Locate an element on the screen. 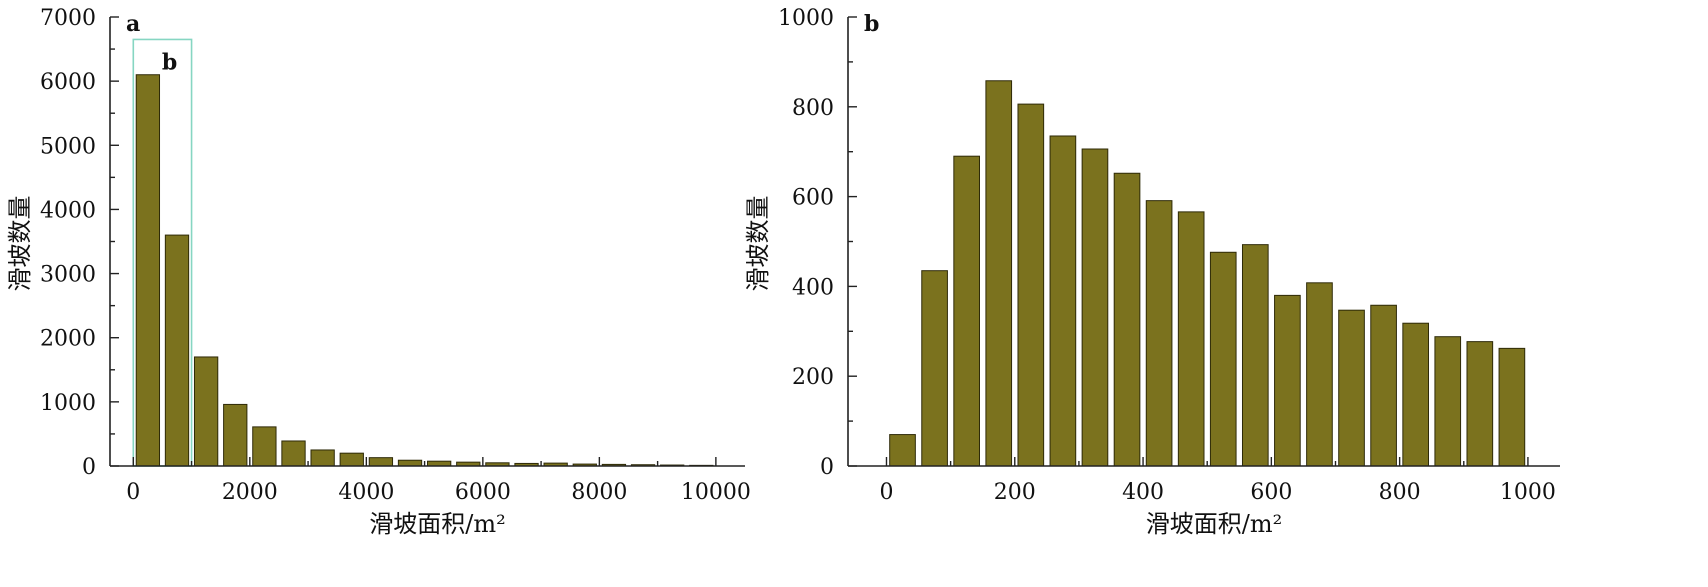  panel-label: a is located at coordinates (133, 24).